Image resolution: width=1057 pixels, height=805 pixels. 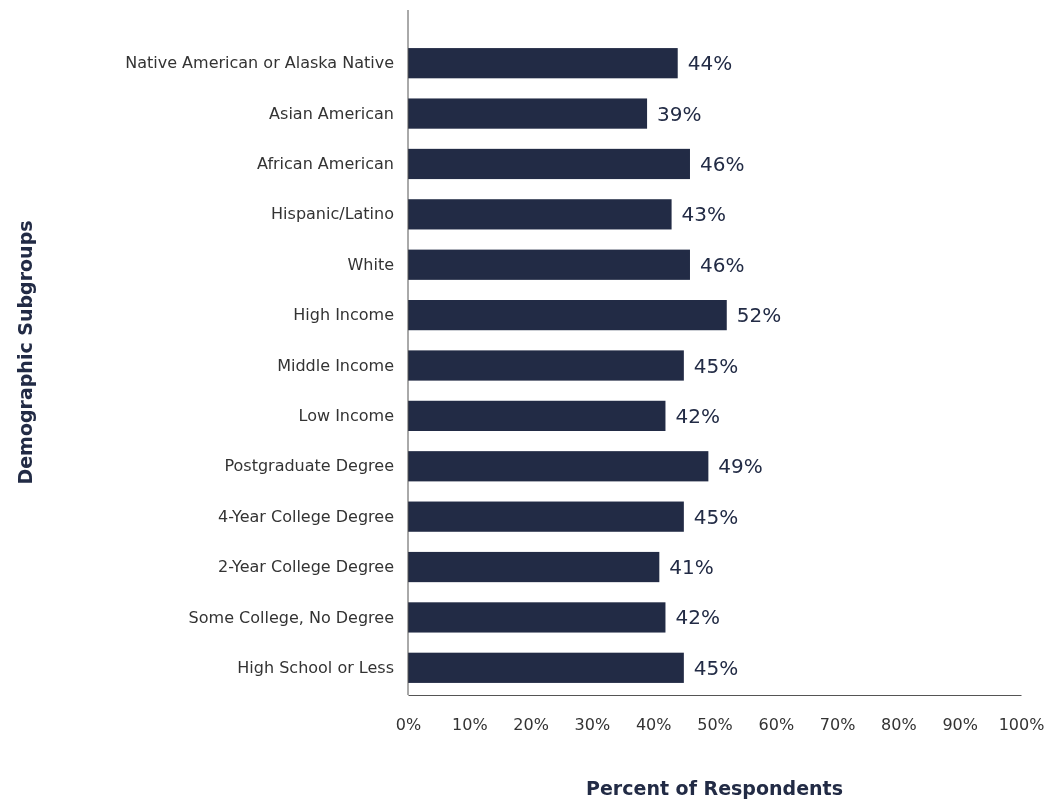 What do you see at coordinates (653, 725) in the screenshot?
I see `x-tick-label: 40%` at bounding box center [653, 725].